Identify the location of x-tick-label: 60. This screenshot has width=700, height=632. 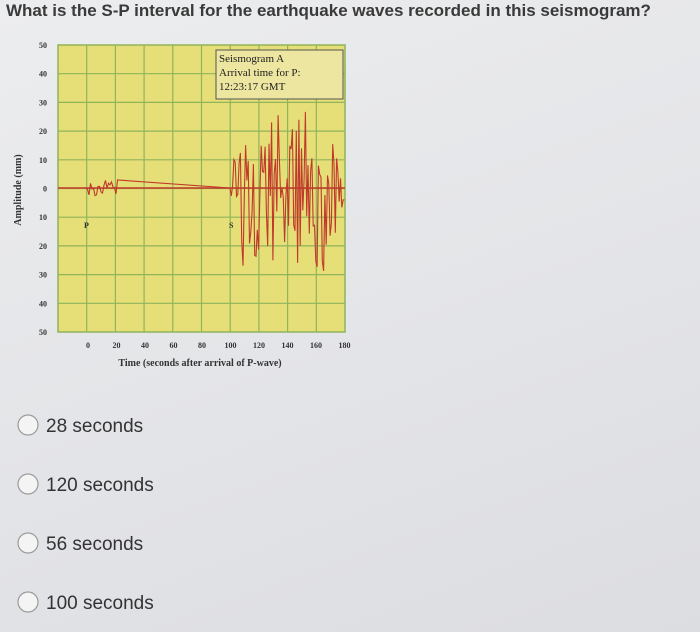
(174, 345).